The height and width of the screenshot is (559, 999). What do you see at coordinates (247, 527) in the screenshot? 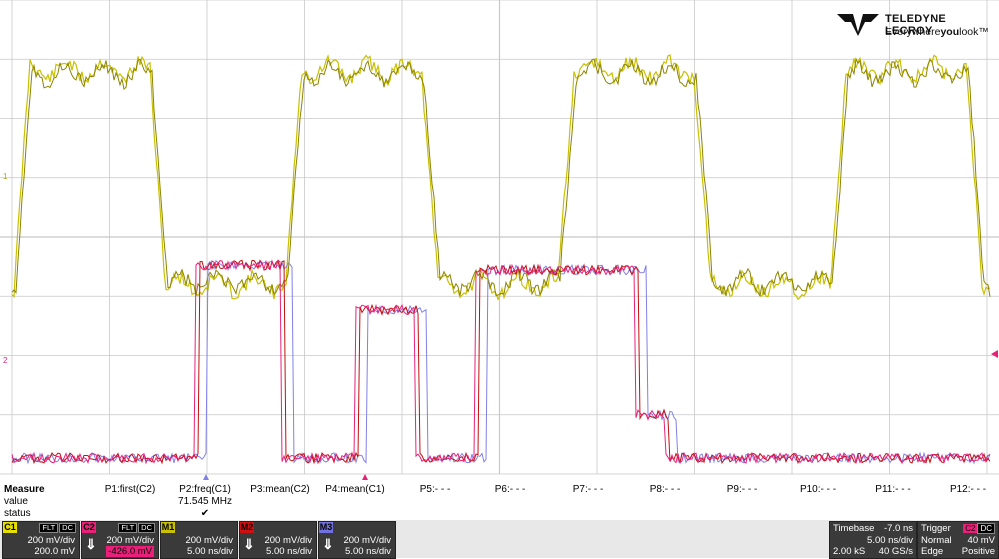
I see `channel-id-tab: M2` at bounding box center [247, 527].